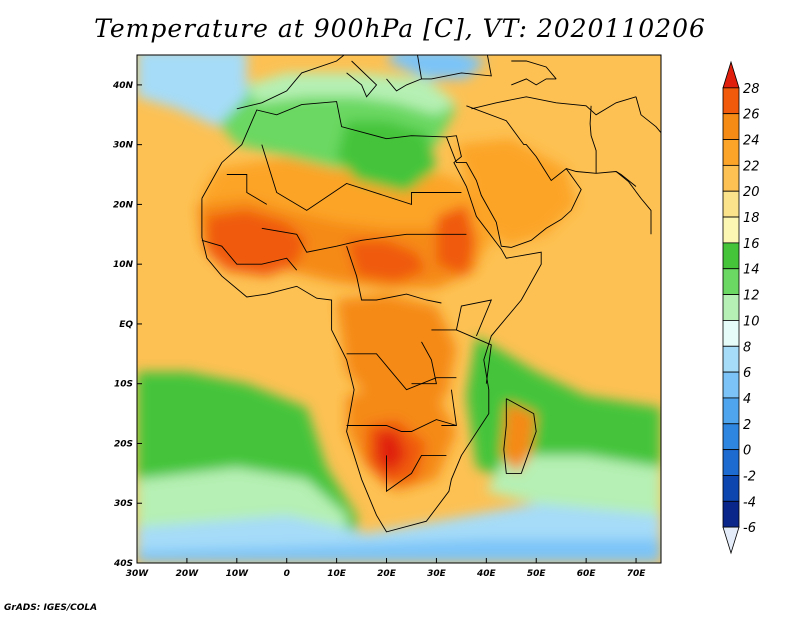 The width and height of the screenshot is (800, 618). What do you see at coordinates (399, 551) in the screenshot?
I see `region-south-ocean-deep` at bounding box center [399, 551].